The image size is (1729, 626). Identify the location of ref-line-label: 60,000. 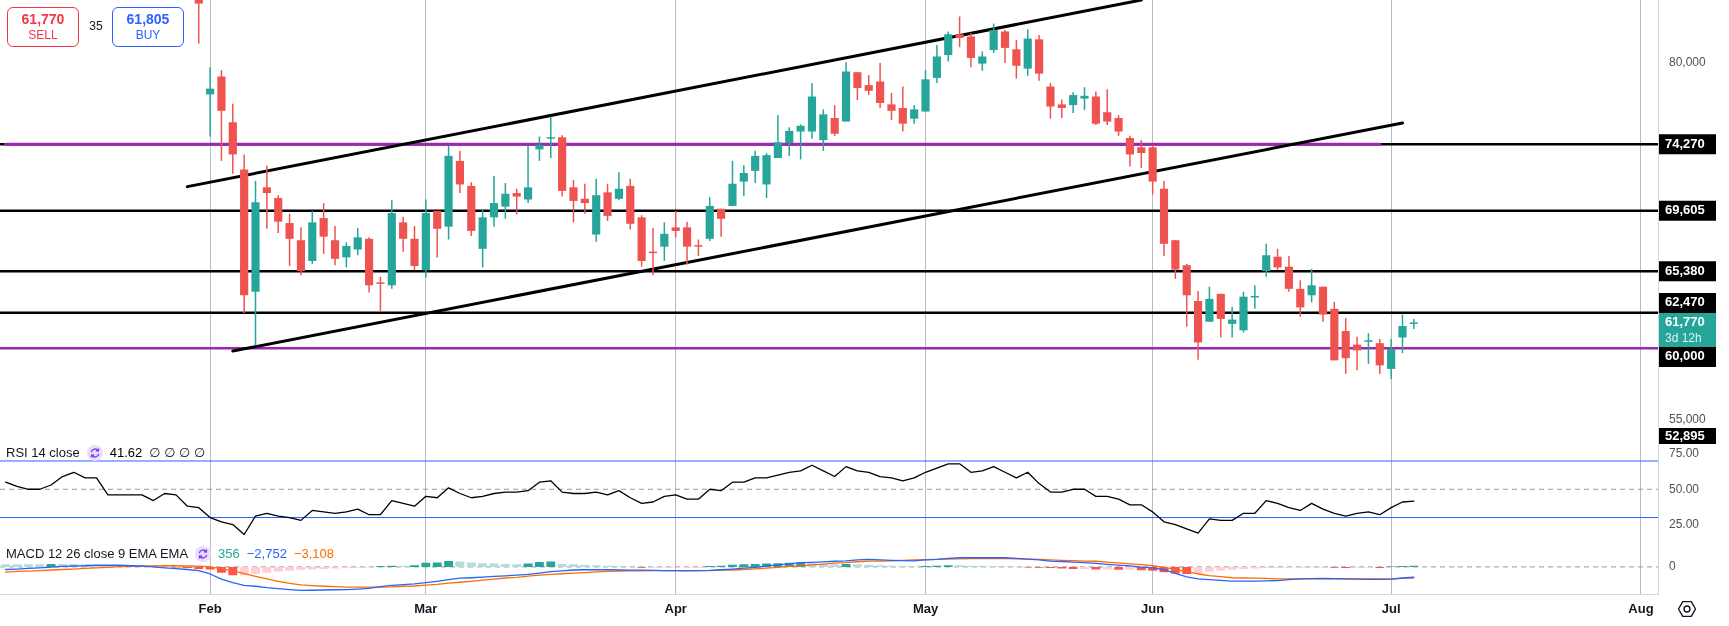
(1685, 356).